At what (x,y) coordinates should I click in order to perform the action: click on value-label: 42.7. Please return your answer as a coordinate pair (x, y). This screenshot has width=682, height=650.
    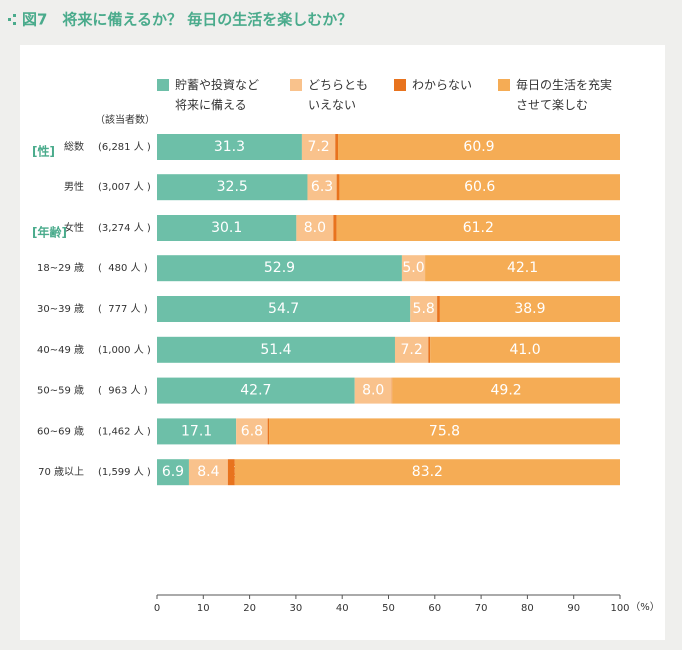
    Looking at the image, I should click on (255, 391).